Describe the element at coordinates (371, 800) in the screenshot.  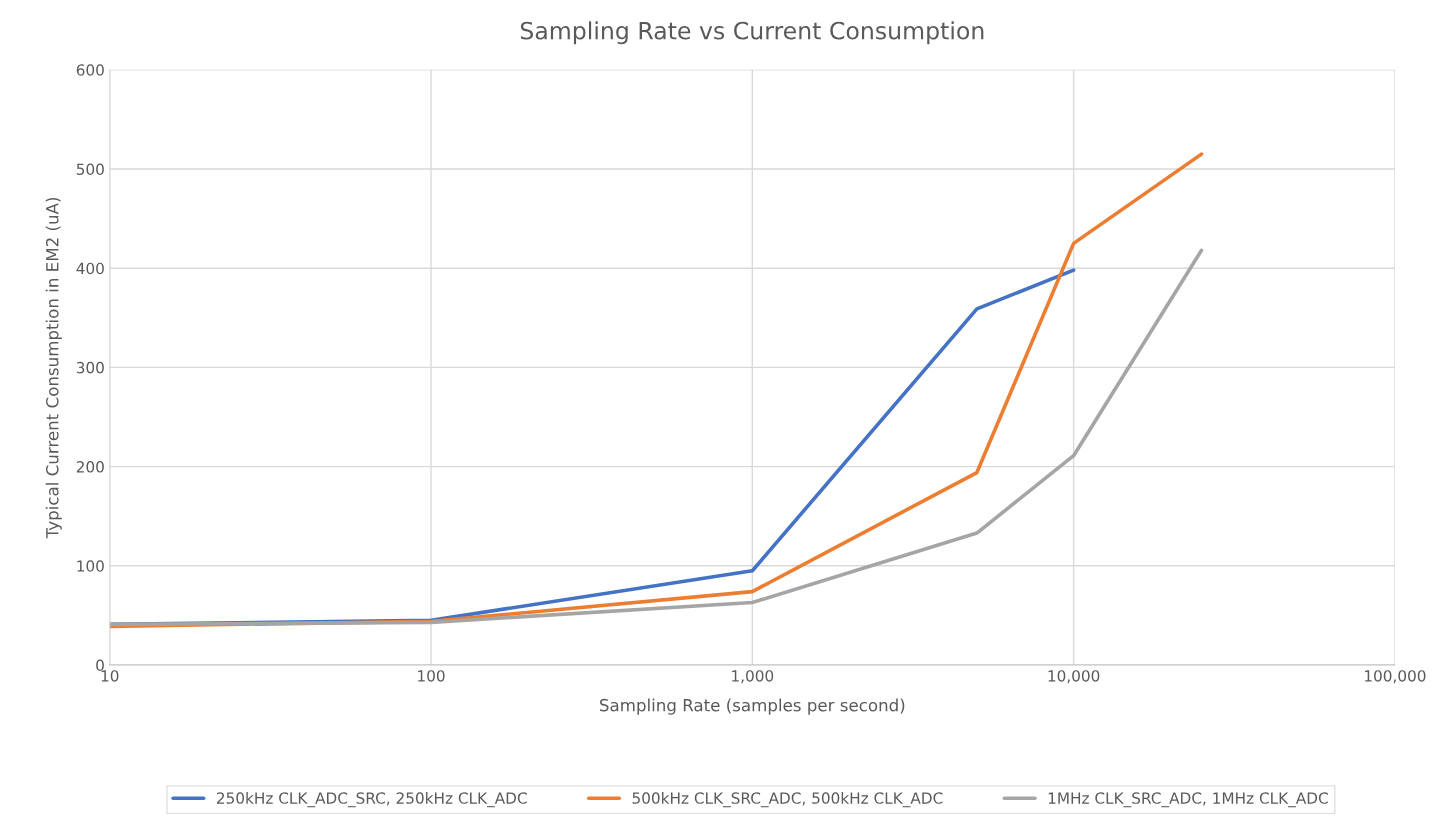
I see `legend-label: 250kHz CLK_ADC_SRC, 250kHz CLK_ADC` at that location.